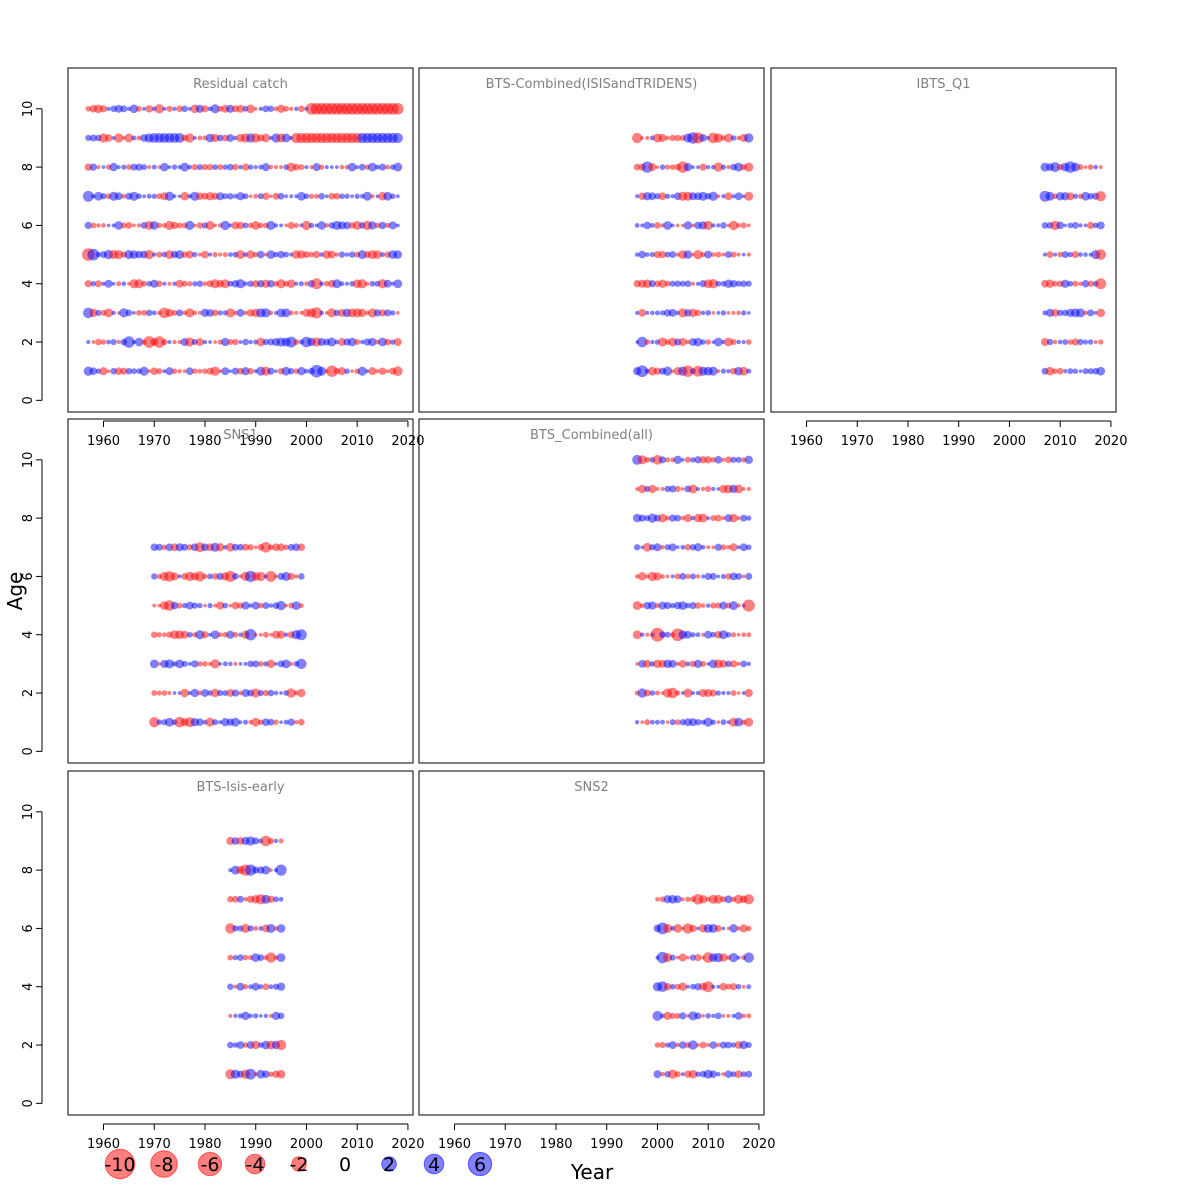 Image resolution: width=1200 pixels, height=1200 pixels. I want to click on x-tick-label: 2020, so click(758, 1144).